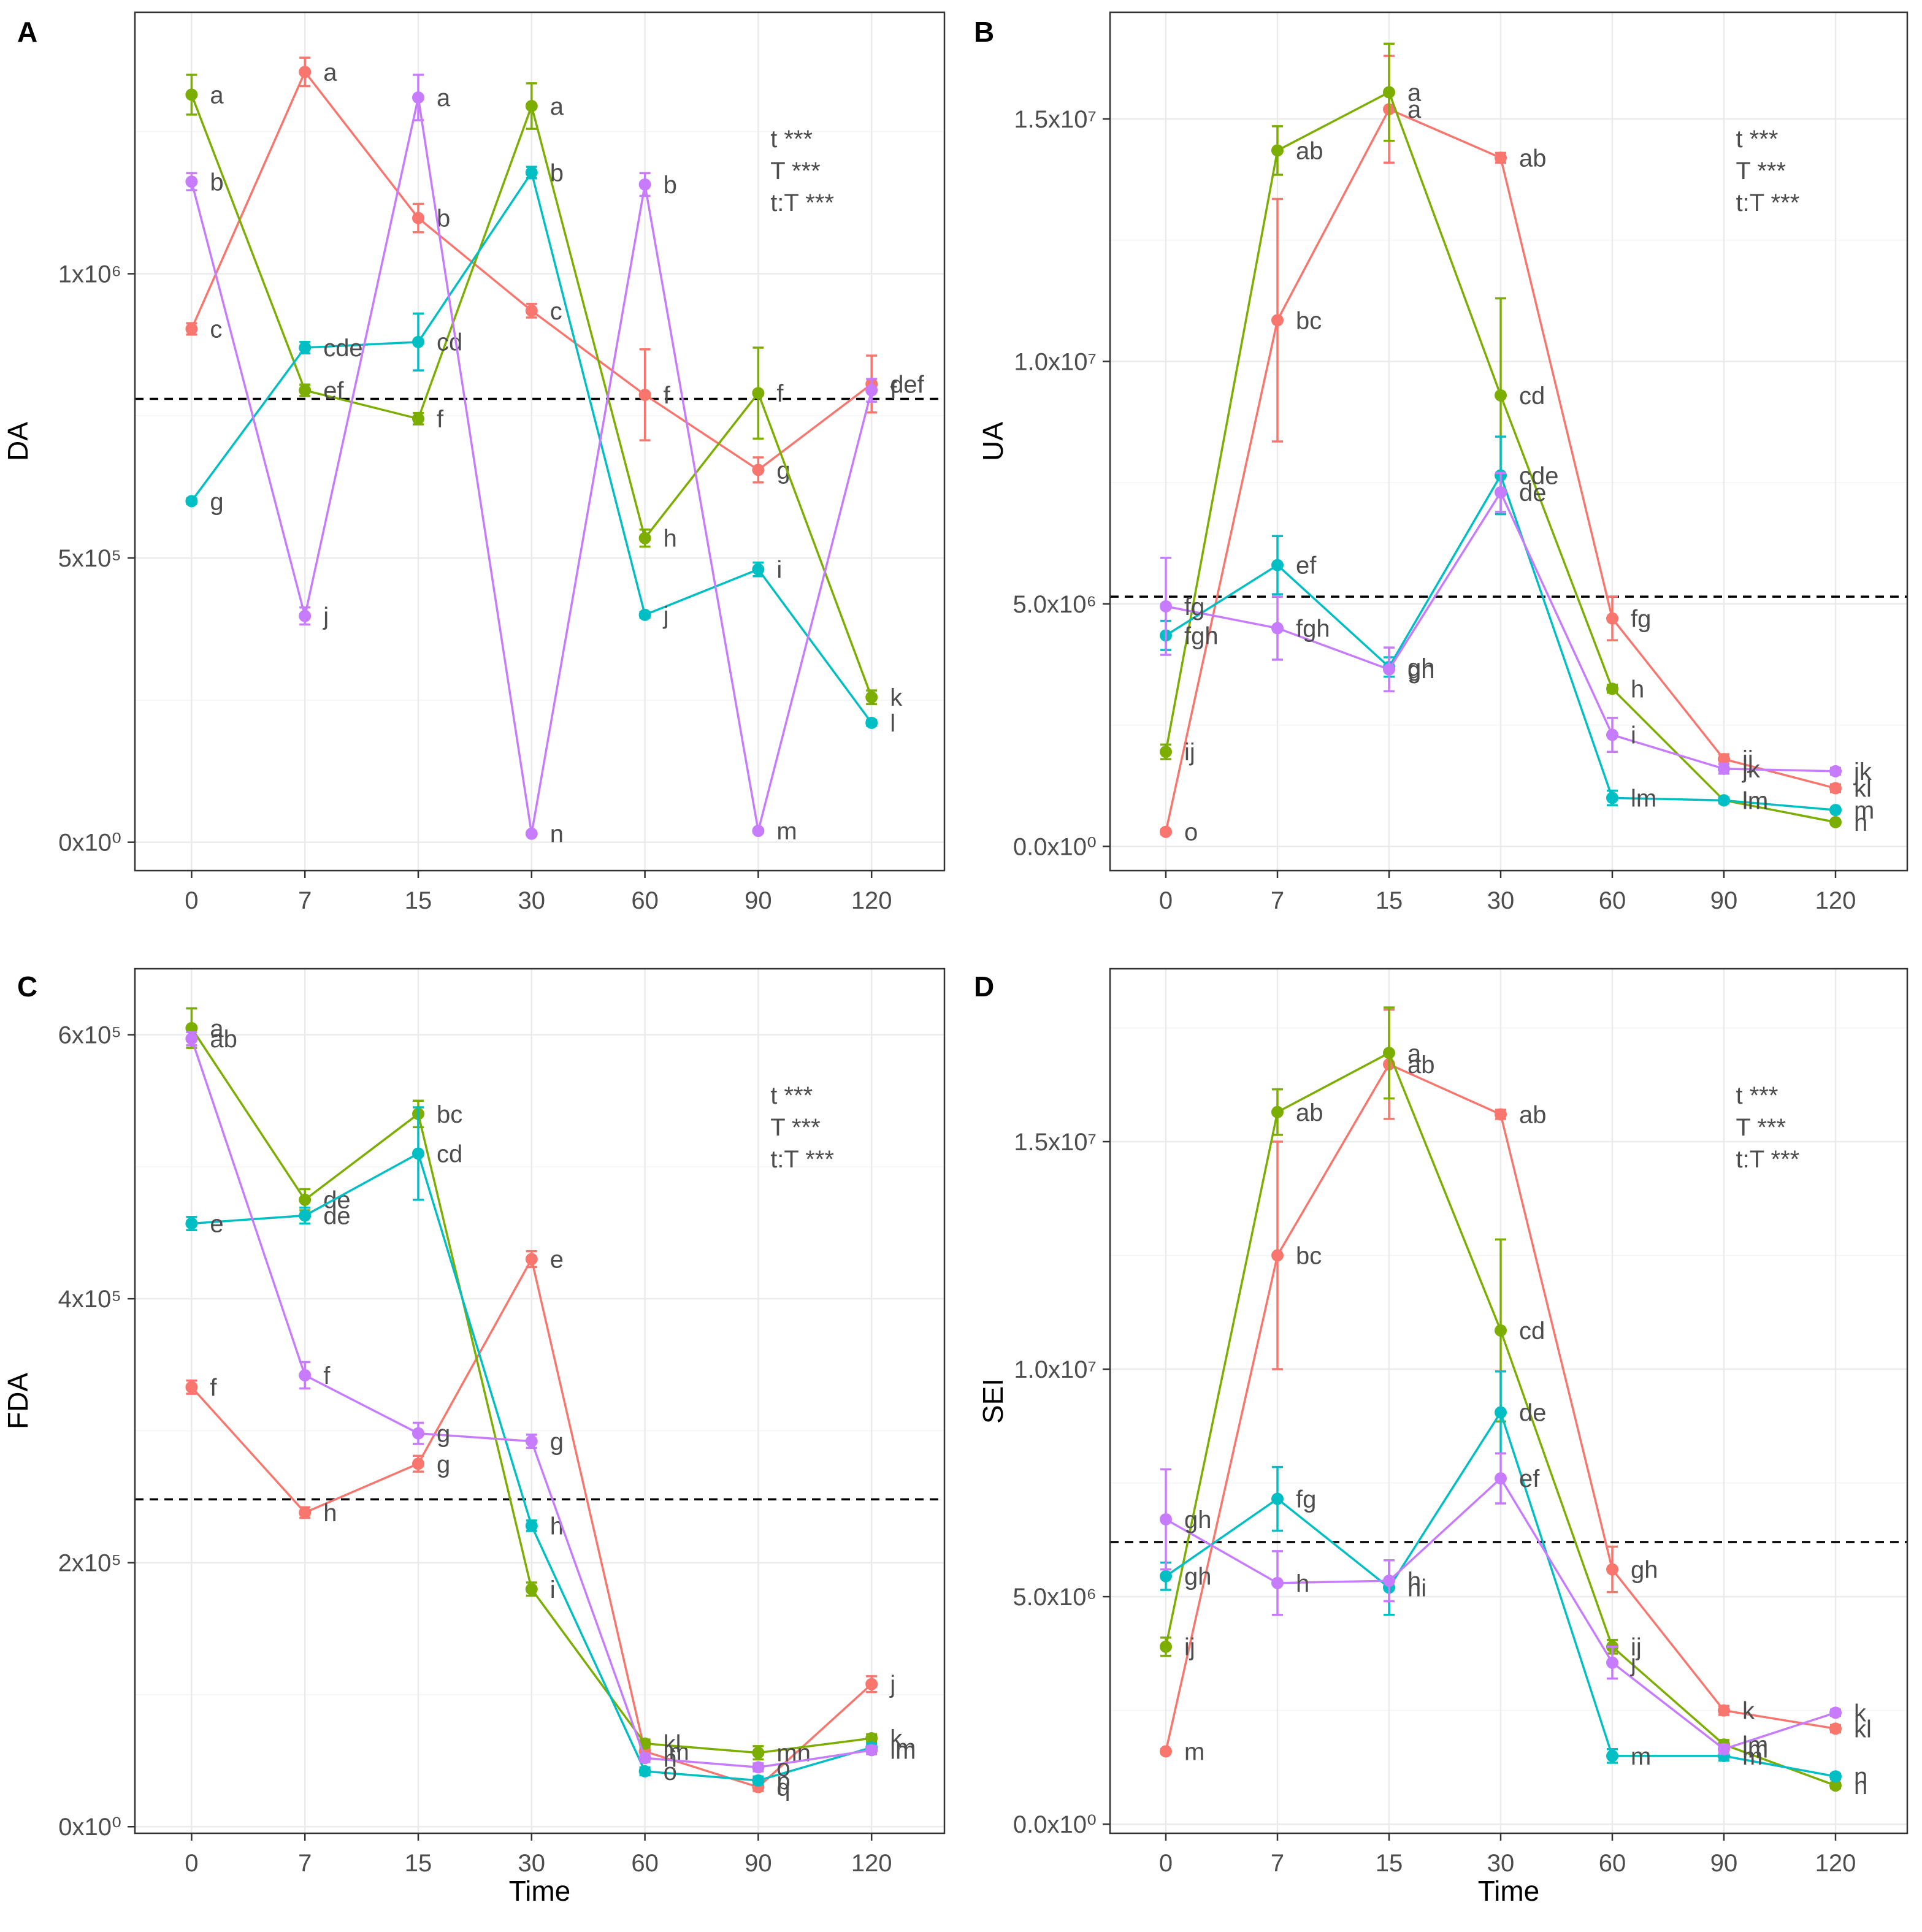  Describe the element at coordinates (449, 1153) in the screenshot. I see `significance-letter: cd` at that location.